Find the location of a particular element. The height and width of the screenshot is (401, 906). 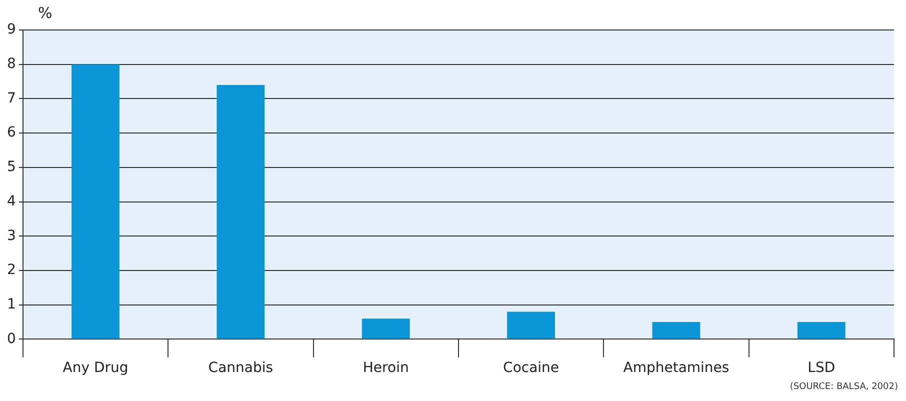

y-tick-label: 5 is located at coordinates (11, 167).